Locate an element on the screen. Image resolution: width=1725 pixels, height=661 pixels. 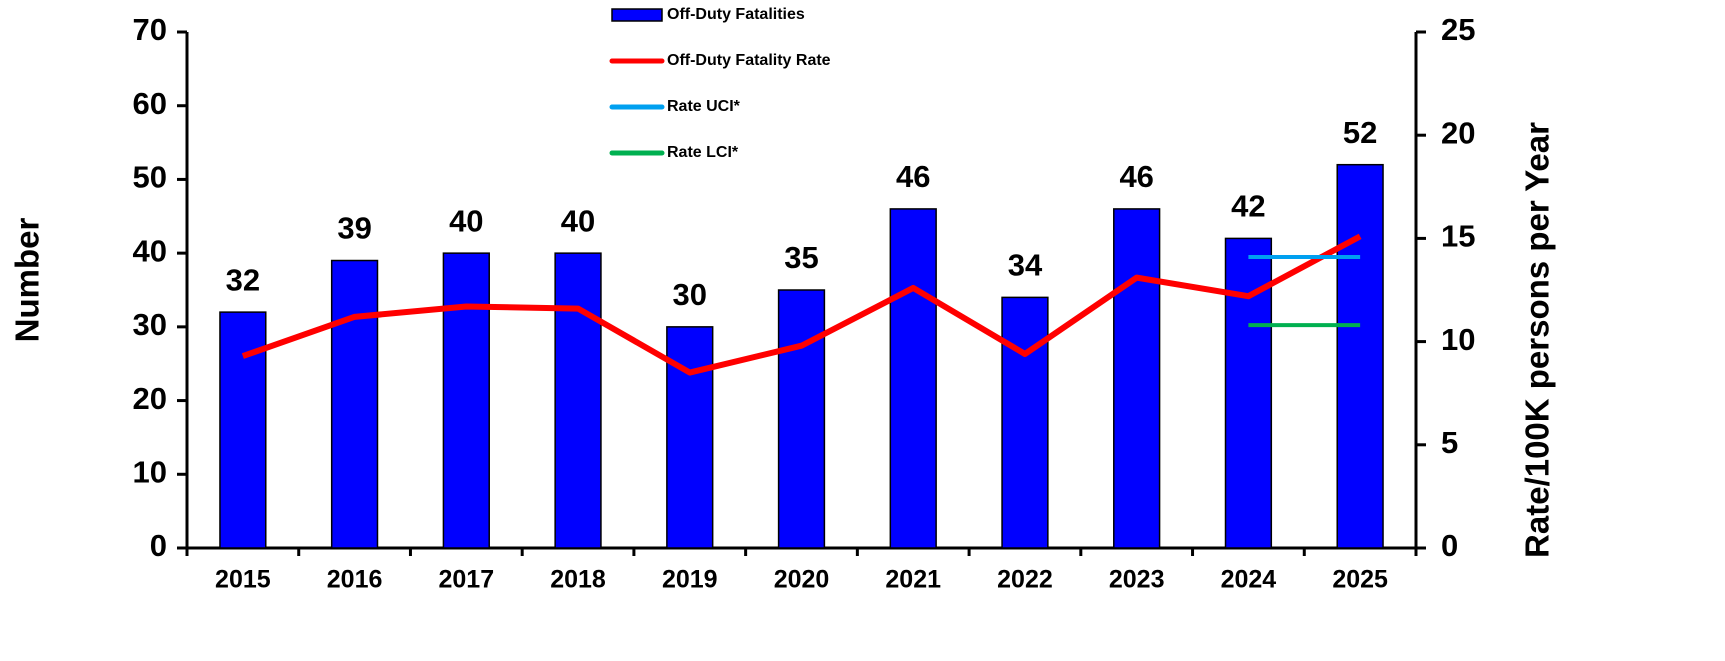
y-tick-label: 20 is located at coordinates (150, 398).